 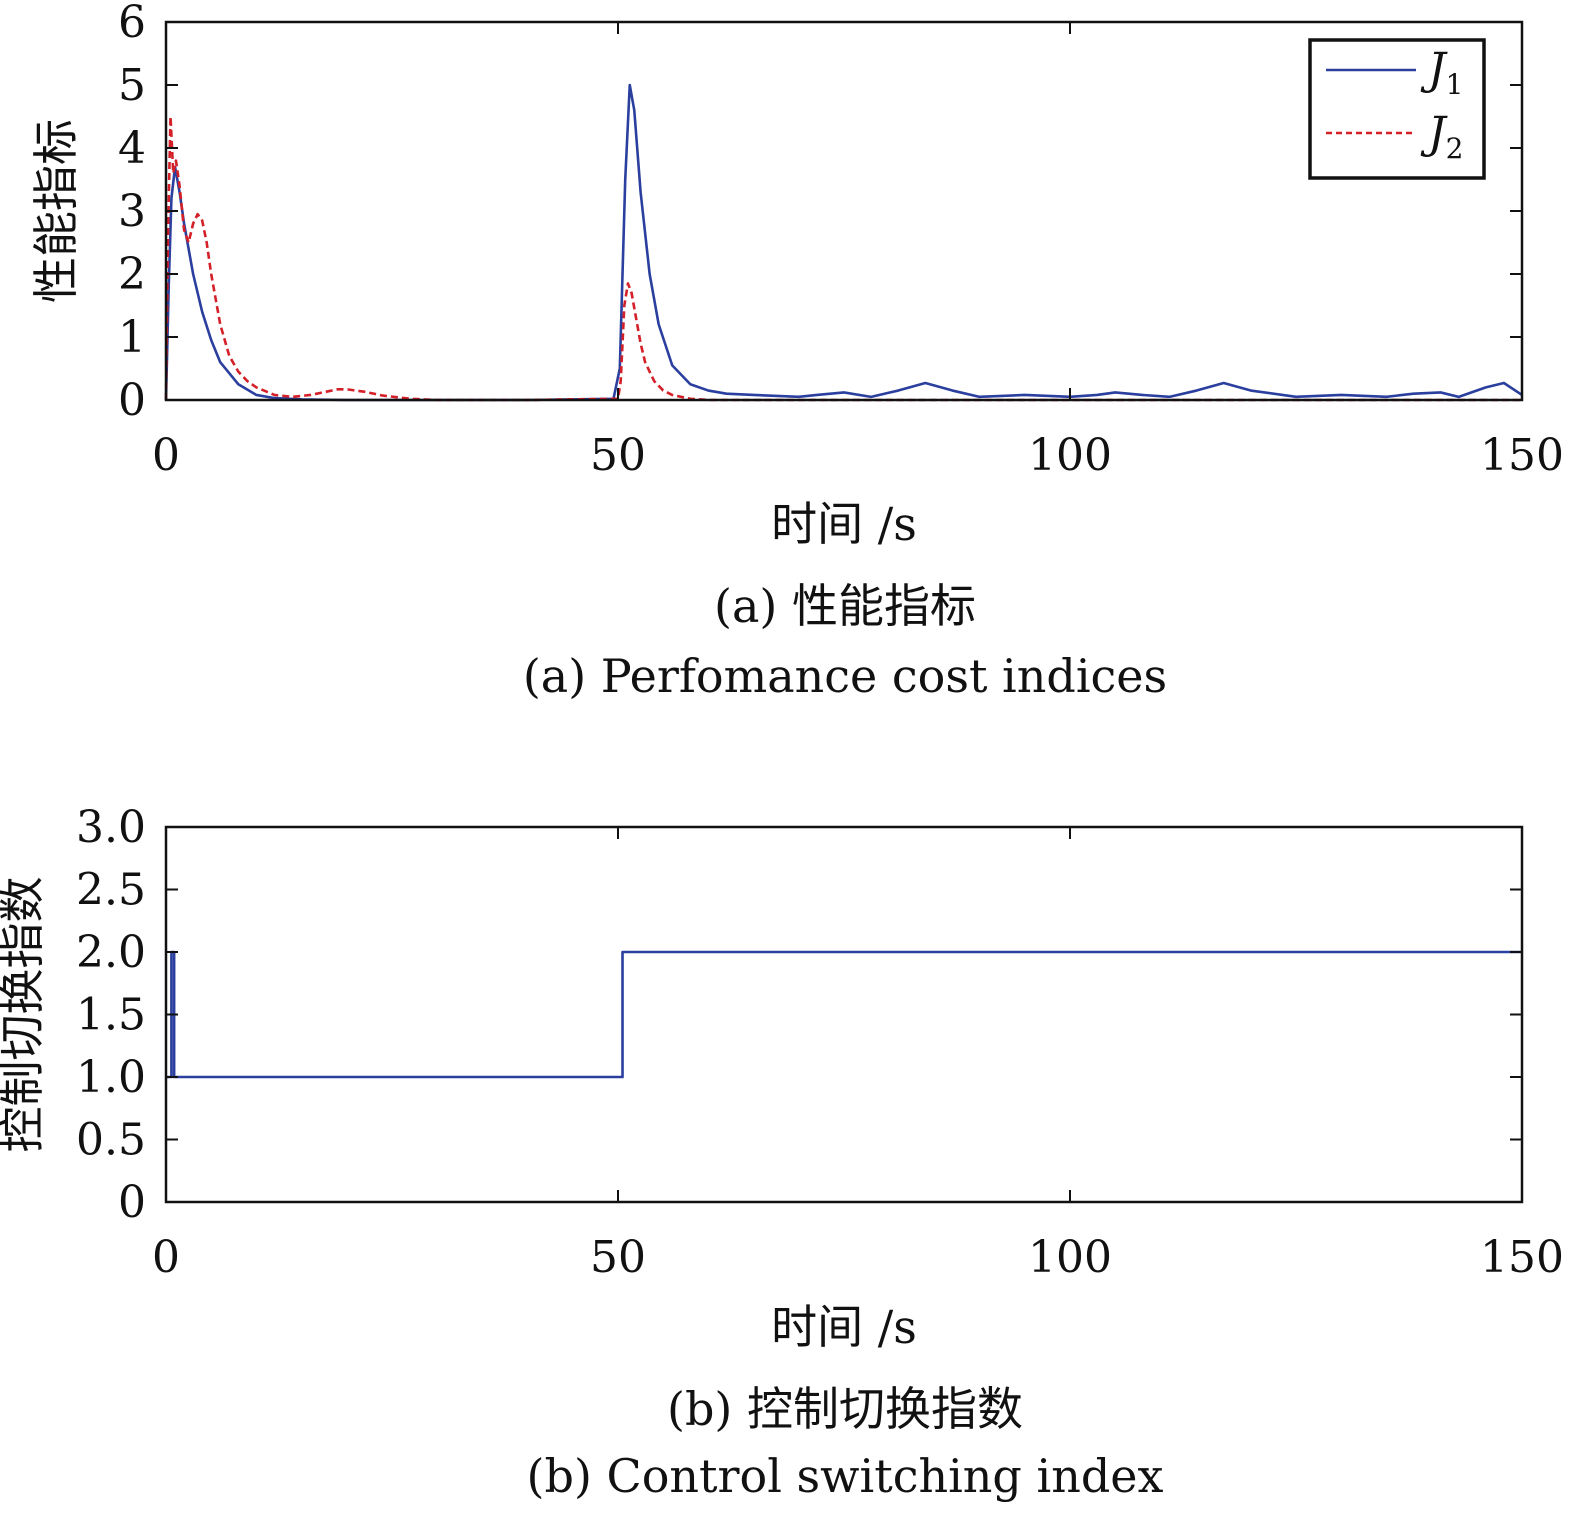 What do you see at coordinates (845, 606) in the screenshot?
I see `caption-a-chinese: (a) 性能指标` at bounding box center [845, 606].